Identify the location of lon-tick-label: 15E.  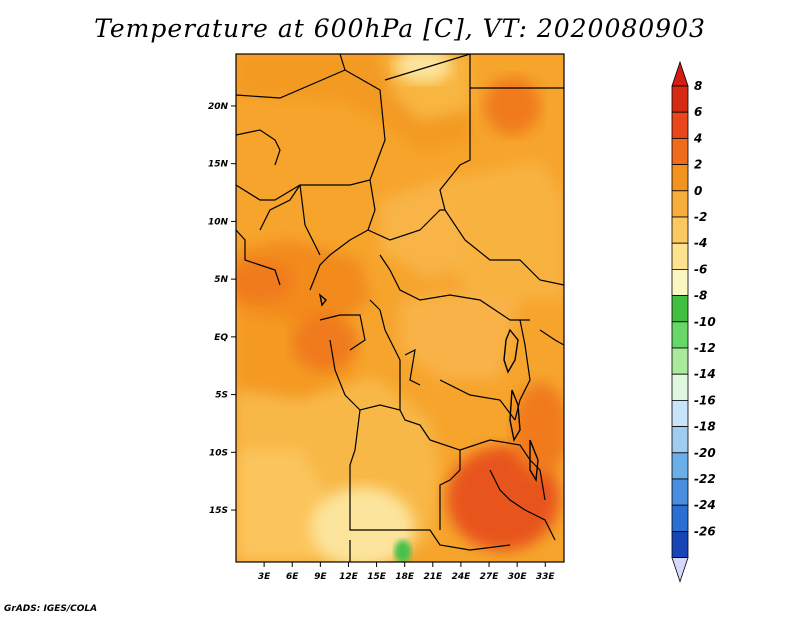
(377, 577).